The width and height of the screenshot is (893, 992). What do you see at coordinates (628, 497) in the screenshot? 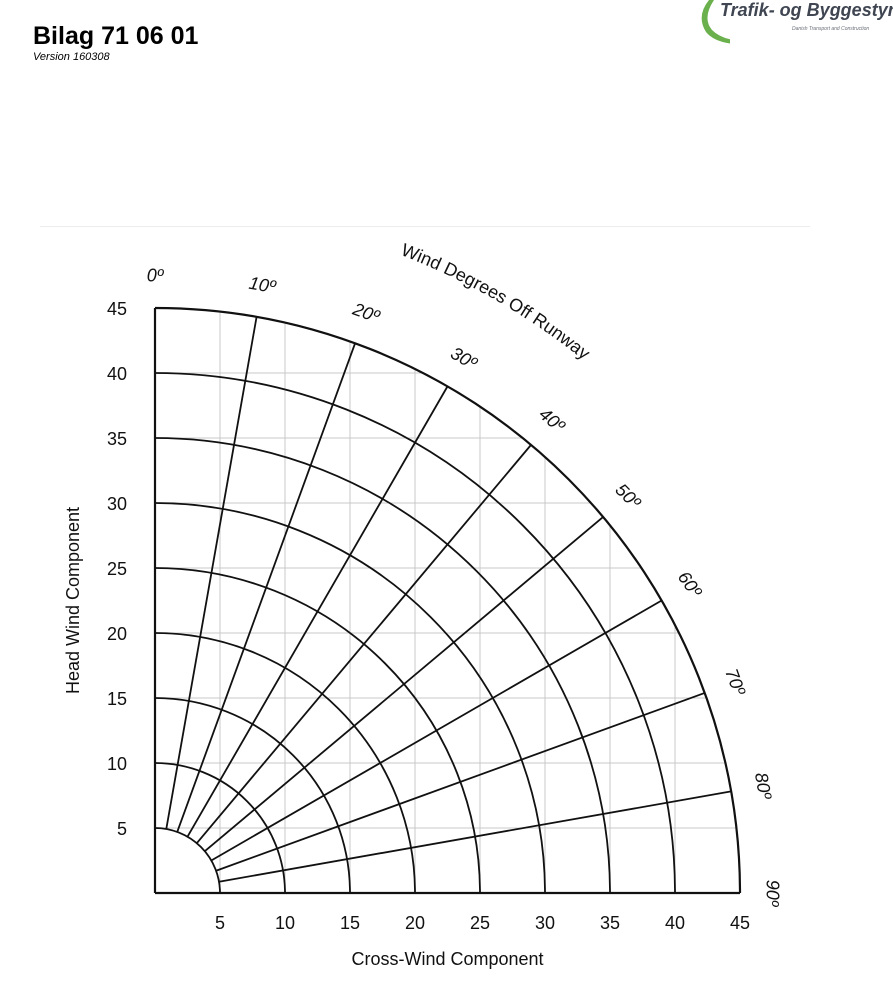
I see `angle-tick-label: 50º` at bounding box center [628, 497].